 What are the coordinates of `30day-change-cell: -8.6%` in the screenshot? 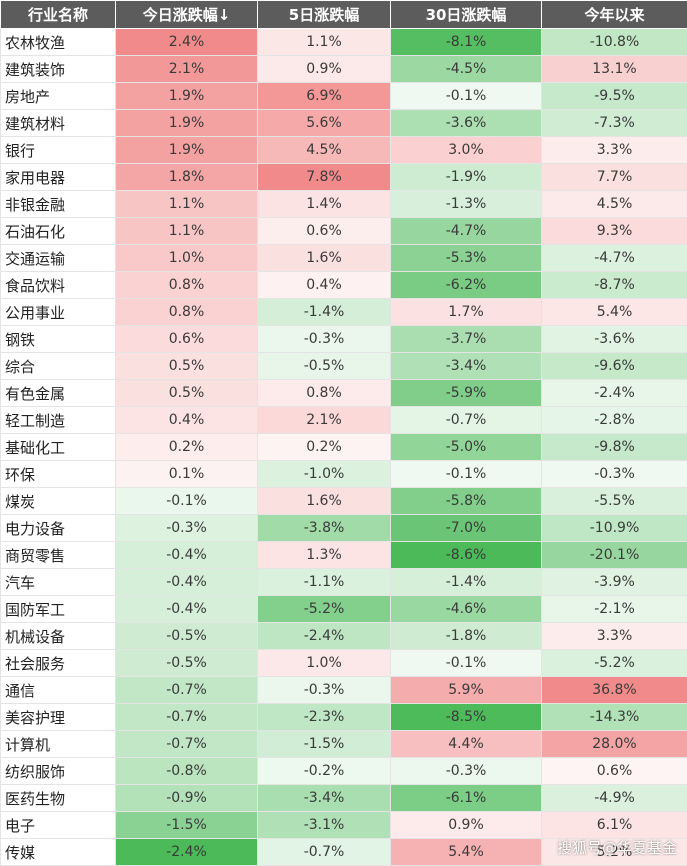 It's located at (466, 555).